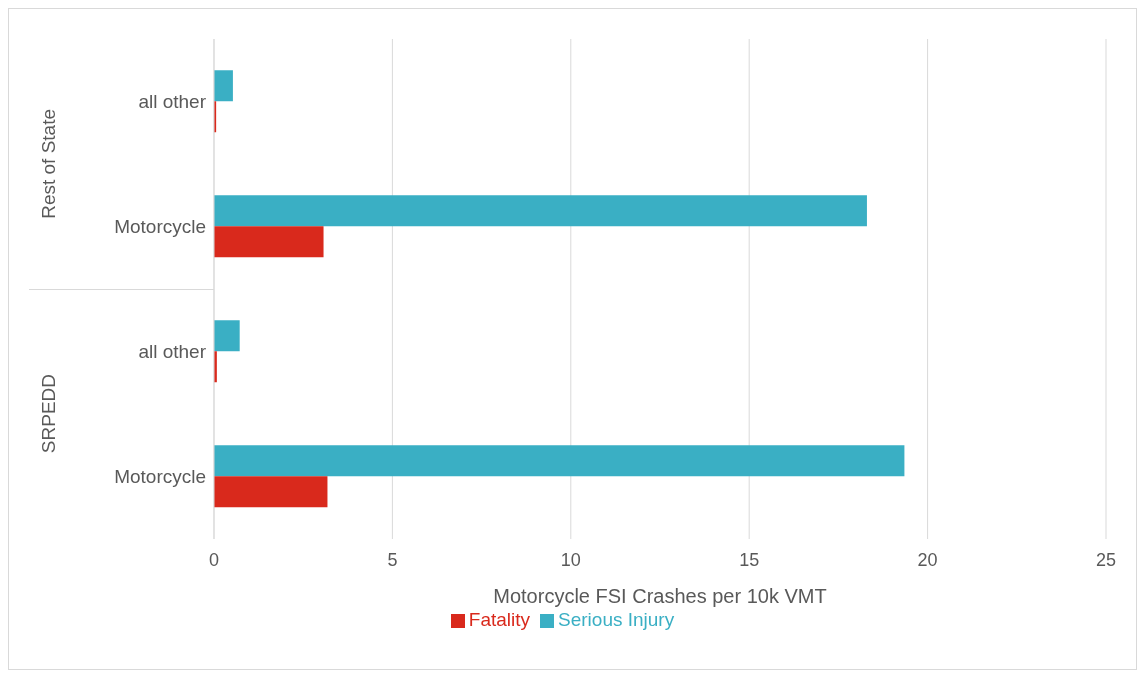 This screenshot has width=1143, height=683. Describe the element at coordinates (214, 559) in the screenshot. I see `x-tick-label: 0` at that location.